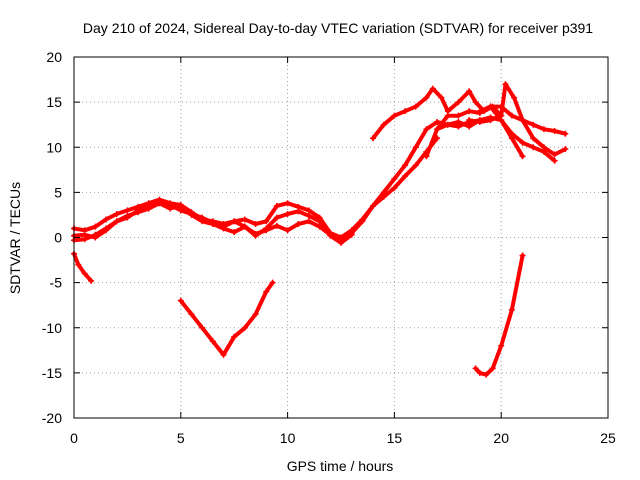  Describe the element at coordinates (52, 328) in the screenshot. I see `y-tick-label: -10` at that location.